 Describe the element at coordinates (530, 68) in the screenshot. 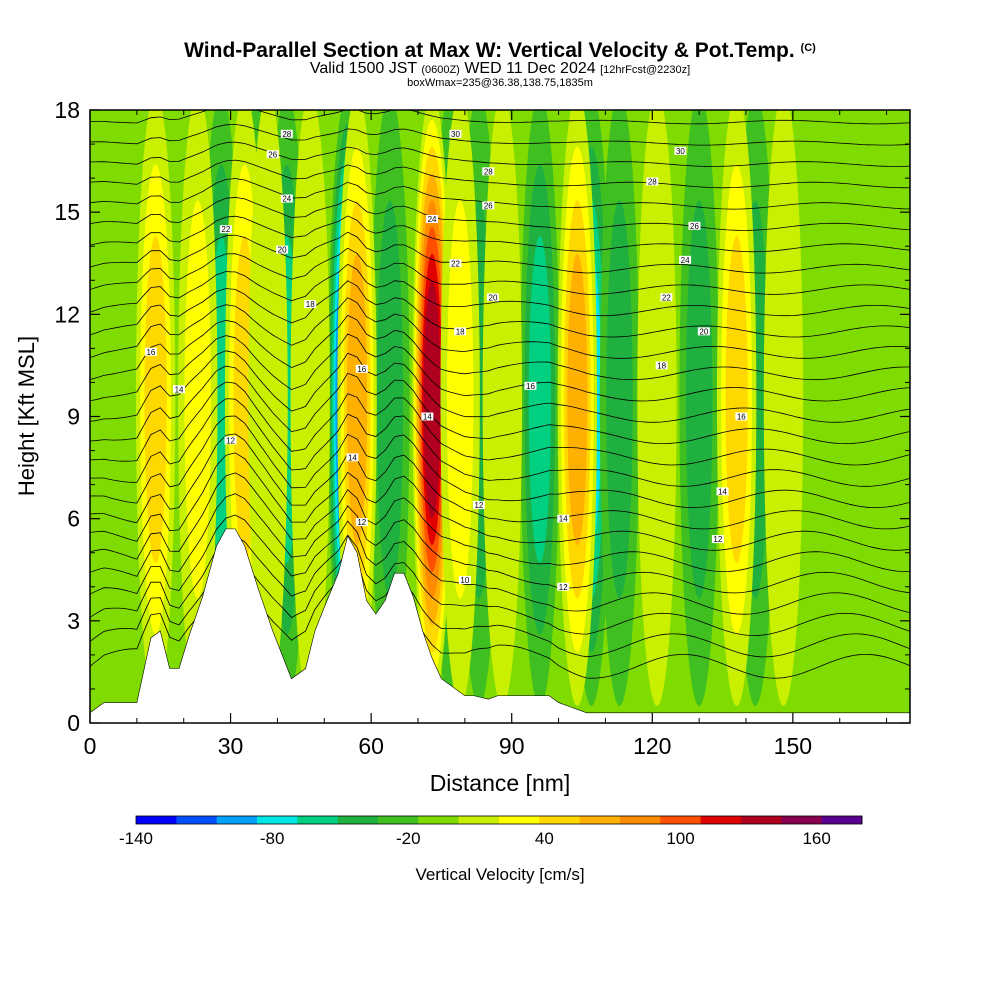

I see `valid-date: WED 11 Dec 2024` at that location.